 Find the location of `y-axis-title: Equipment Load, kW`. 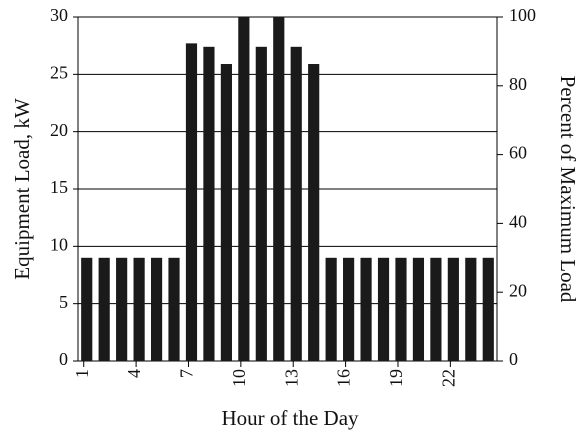

y-axis-title: Equipment Load, kW is located at coordinates (22, 189).